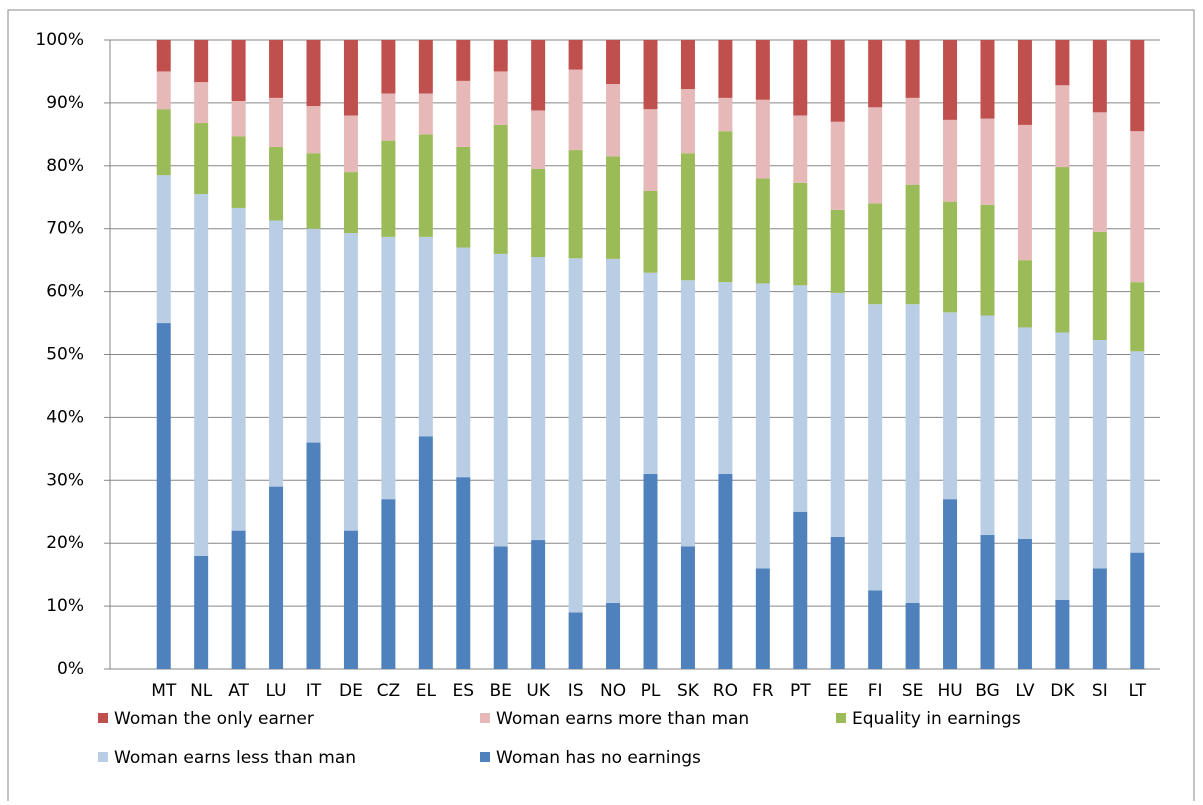 This screenshot has height=805, width=1203. What do you see at coordinates (913, 691) in the screenshot?
I see `x-tick-label: SE` at bounding box center [913, 691].